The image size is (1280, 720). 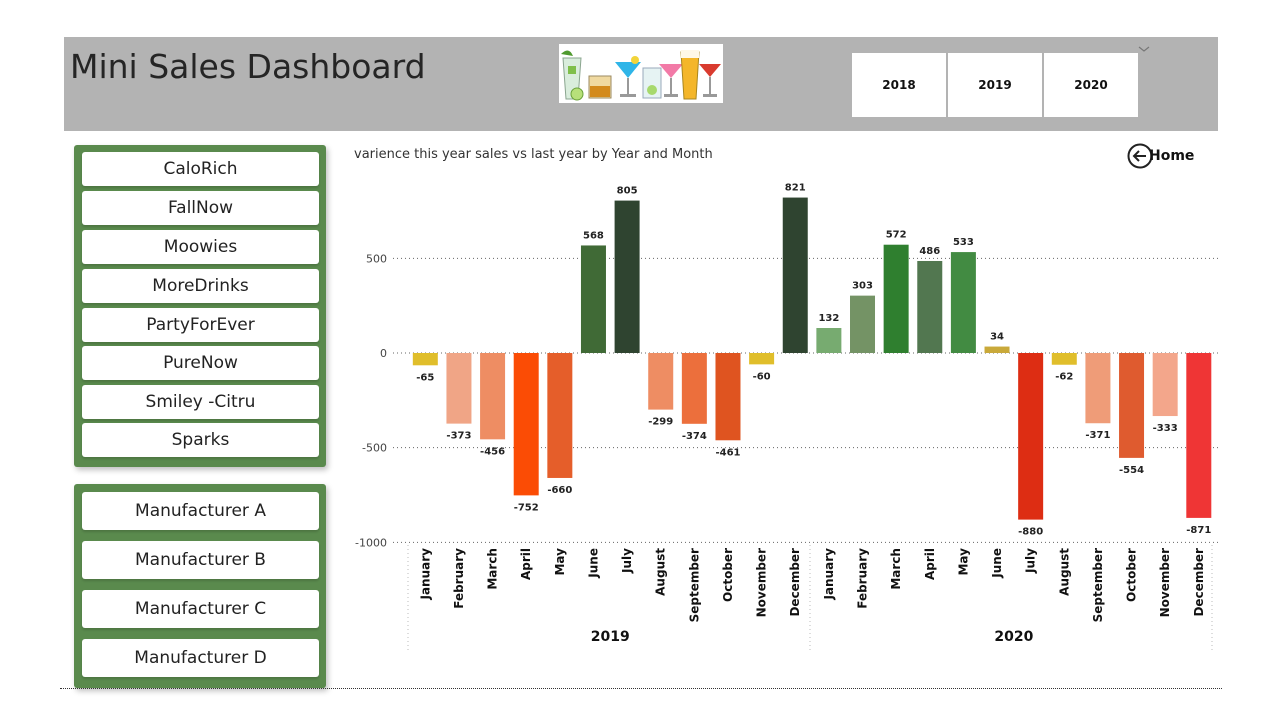 I want to click on home-label: Home, so click(x=1172, y=156).